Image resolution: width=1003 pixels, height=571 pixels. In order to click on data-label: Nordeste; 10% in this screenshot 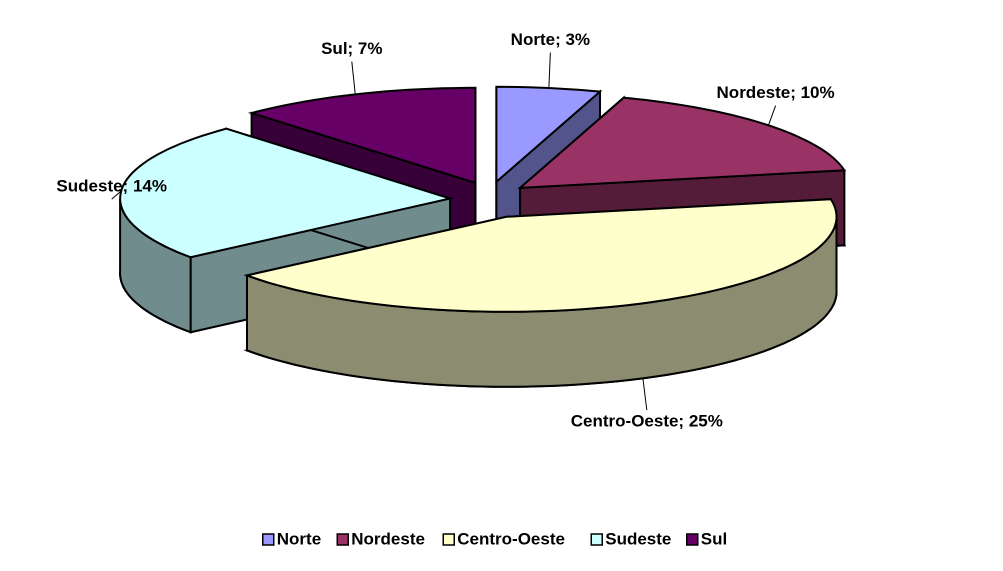, I will do `click(776, 92)`.